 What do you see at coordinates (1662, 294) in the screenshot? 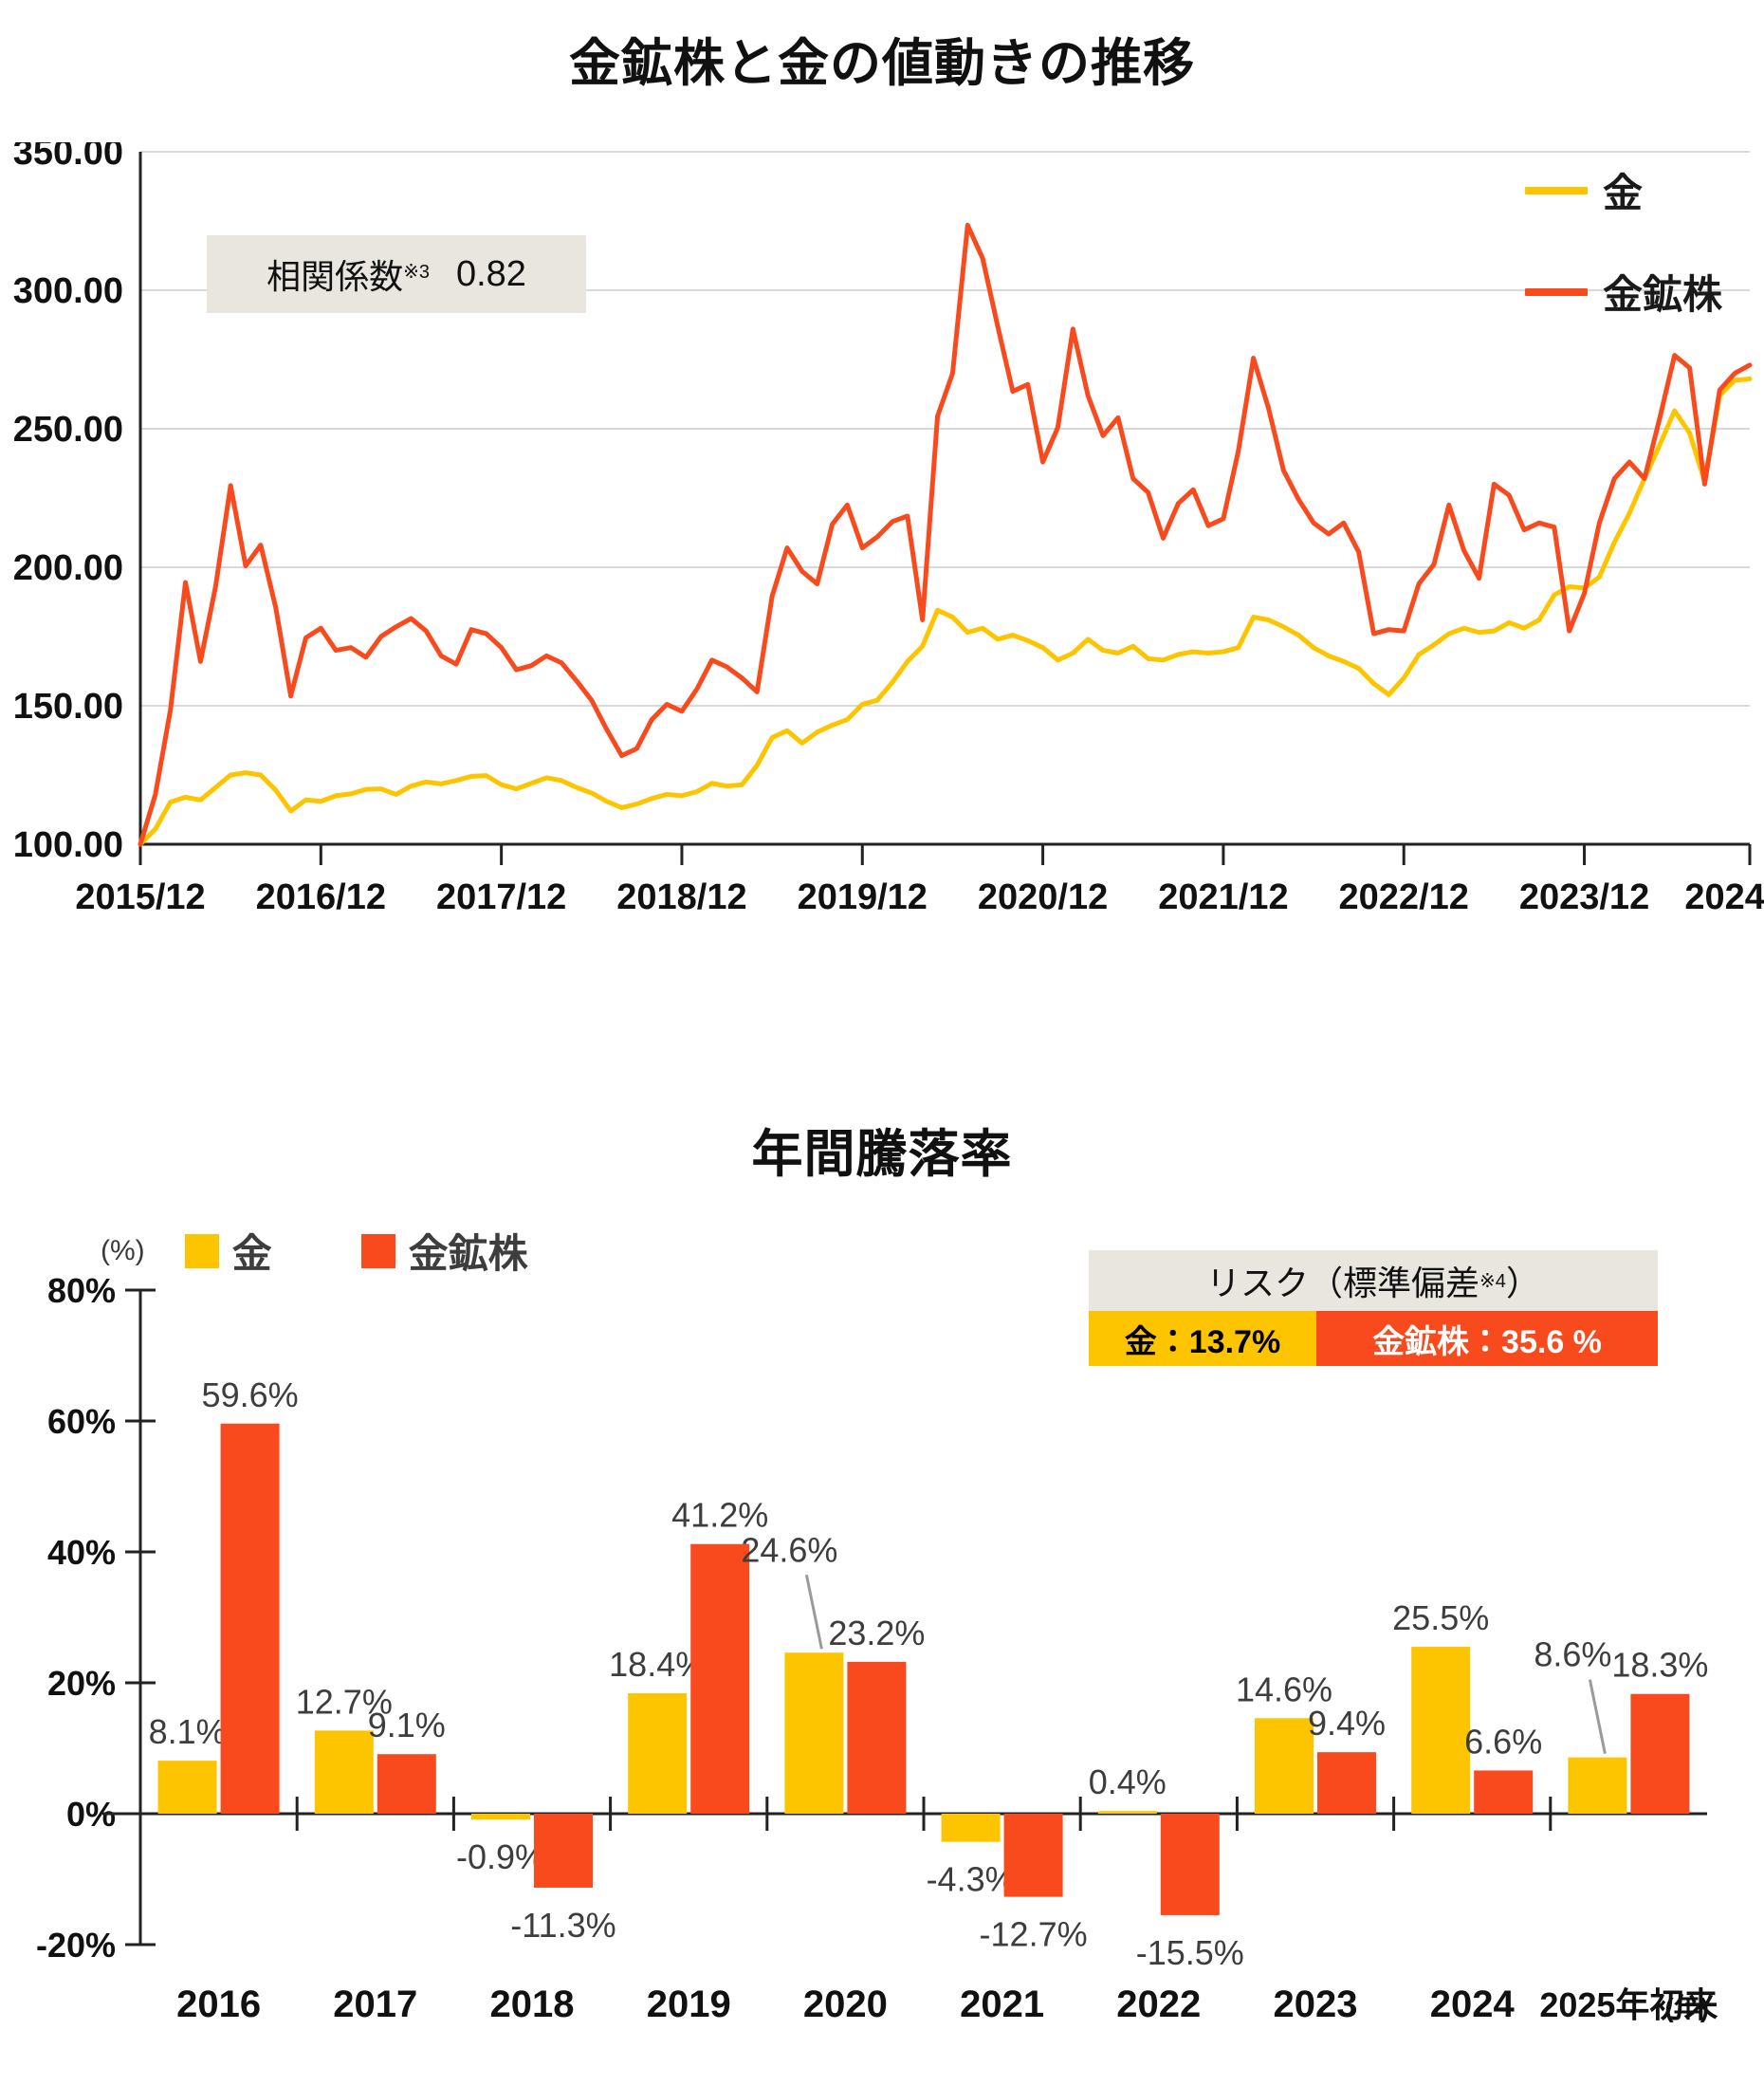
I see `legend-label-miner: 金鉱株` at bounding box center [1662, 294].